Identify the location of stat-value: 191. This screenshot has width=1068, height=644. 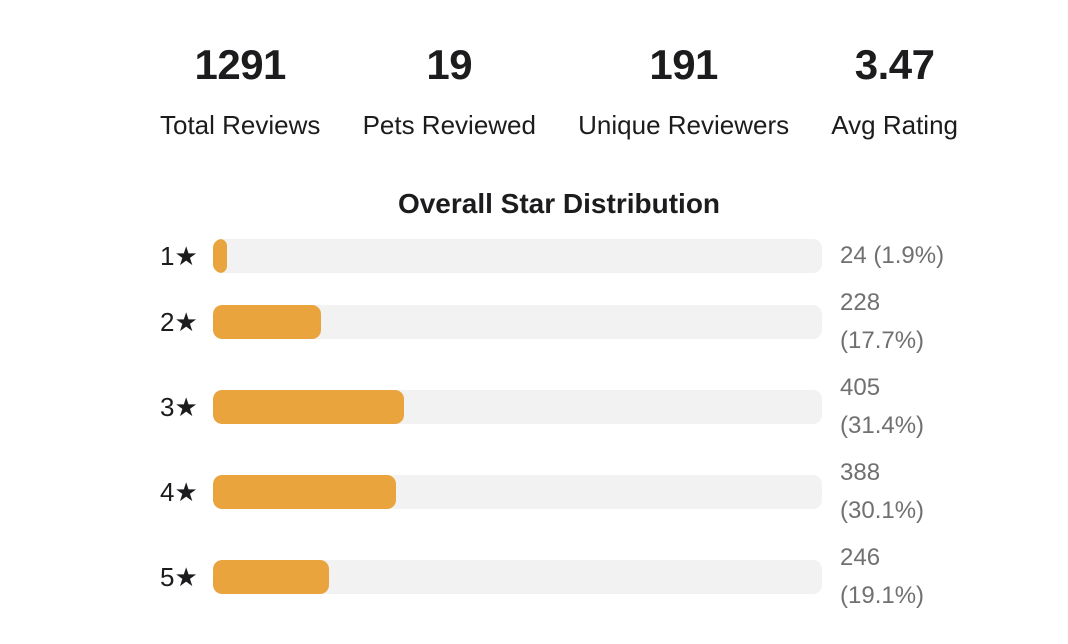
(683, 64).